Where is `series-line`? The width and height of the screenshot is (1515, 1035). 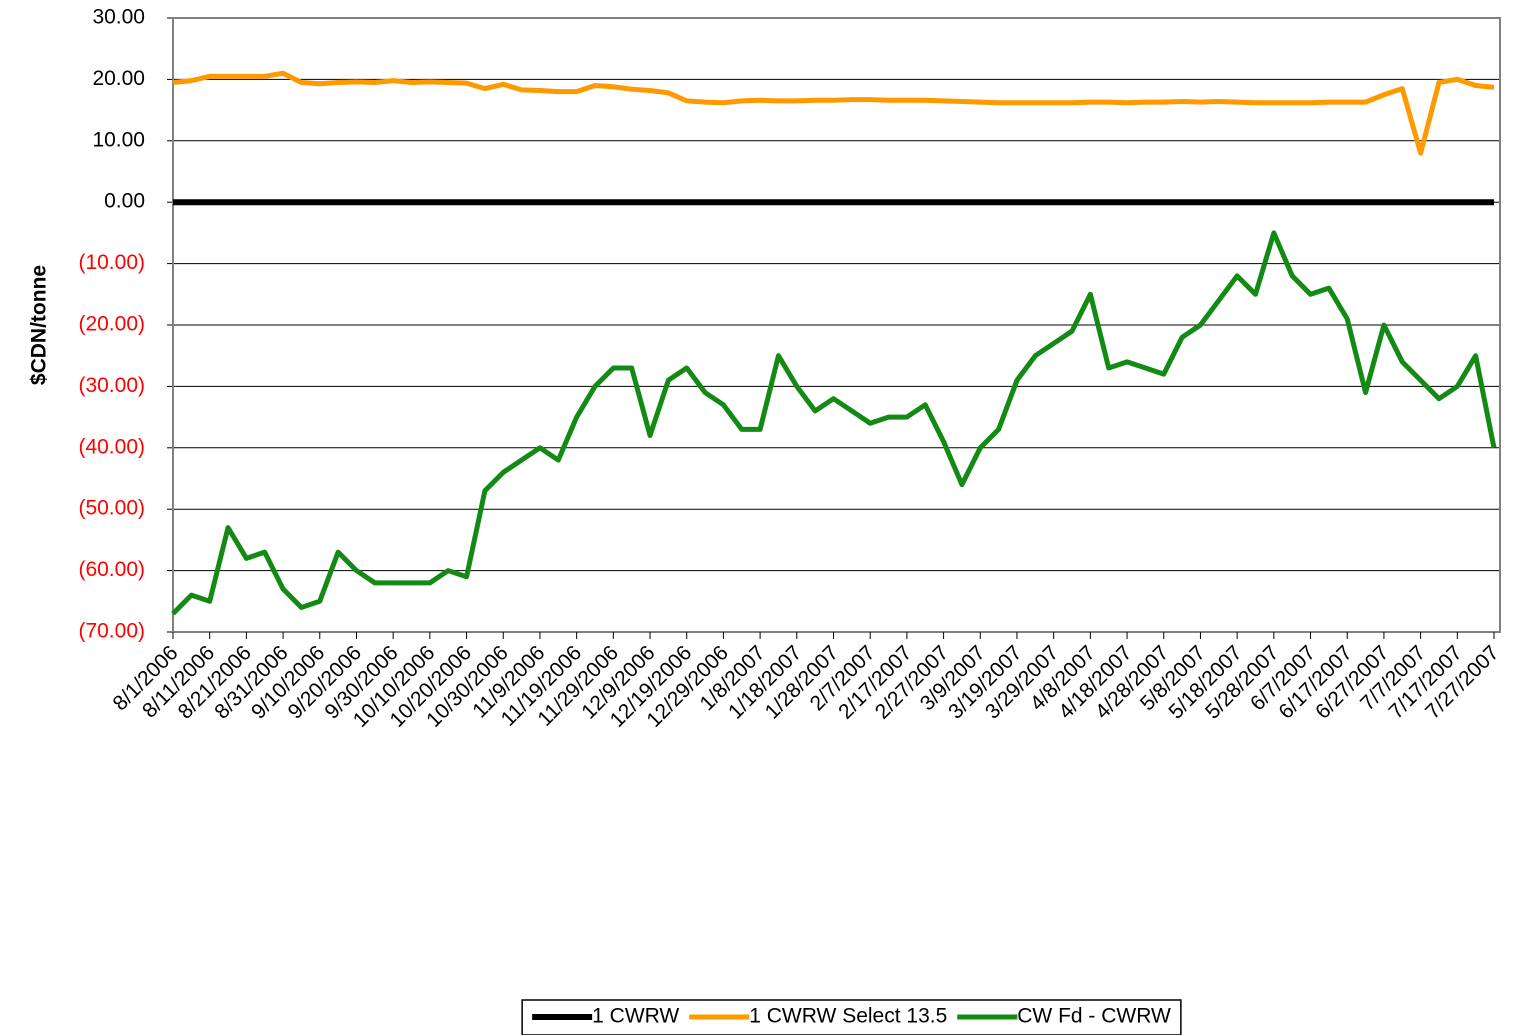
series-line is located at coordinates (833, 113).